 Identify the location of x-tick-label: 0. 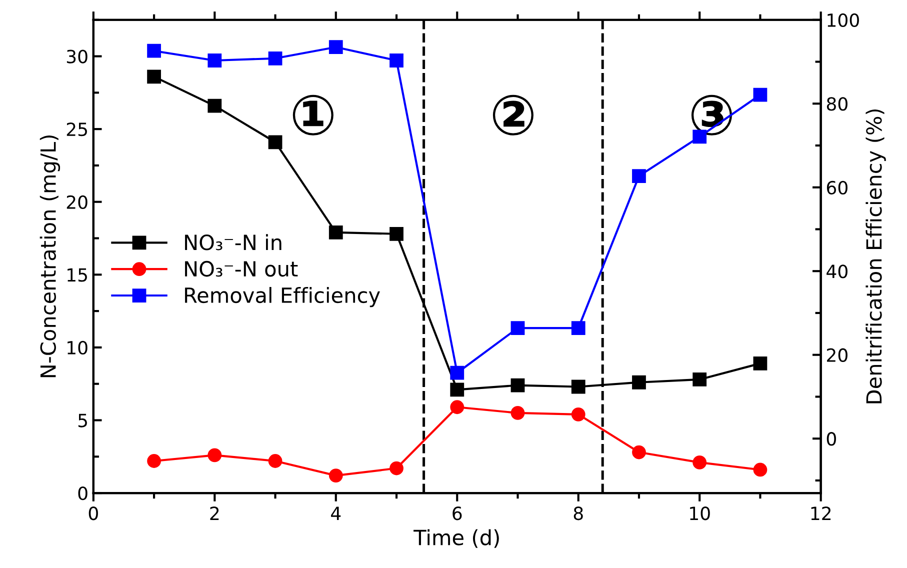
(93, 513).